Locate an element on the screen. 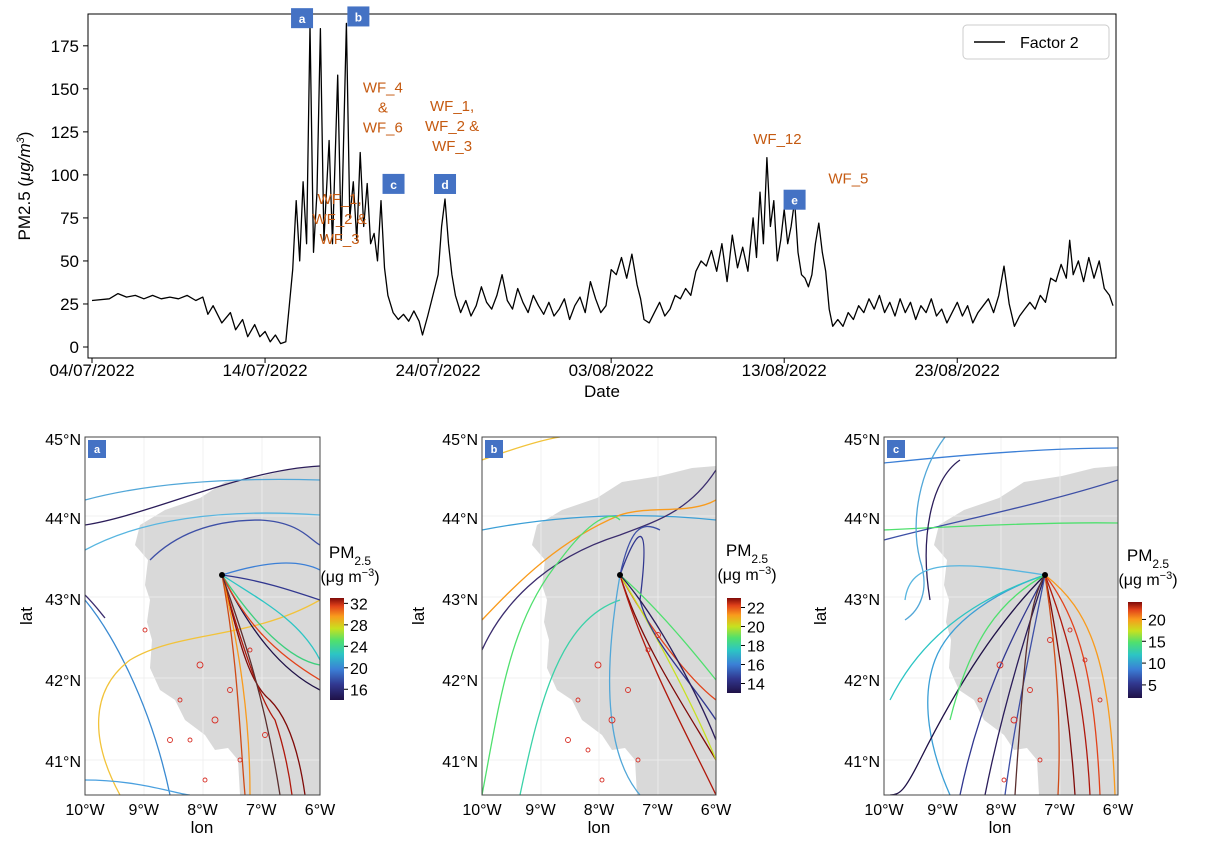 This screenshot has height=843, width=1207. map-b-content is located at coordinates (599, 616).